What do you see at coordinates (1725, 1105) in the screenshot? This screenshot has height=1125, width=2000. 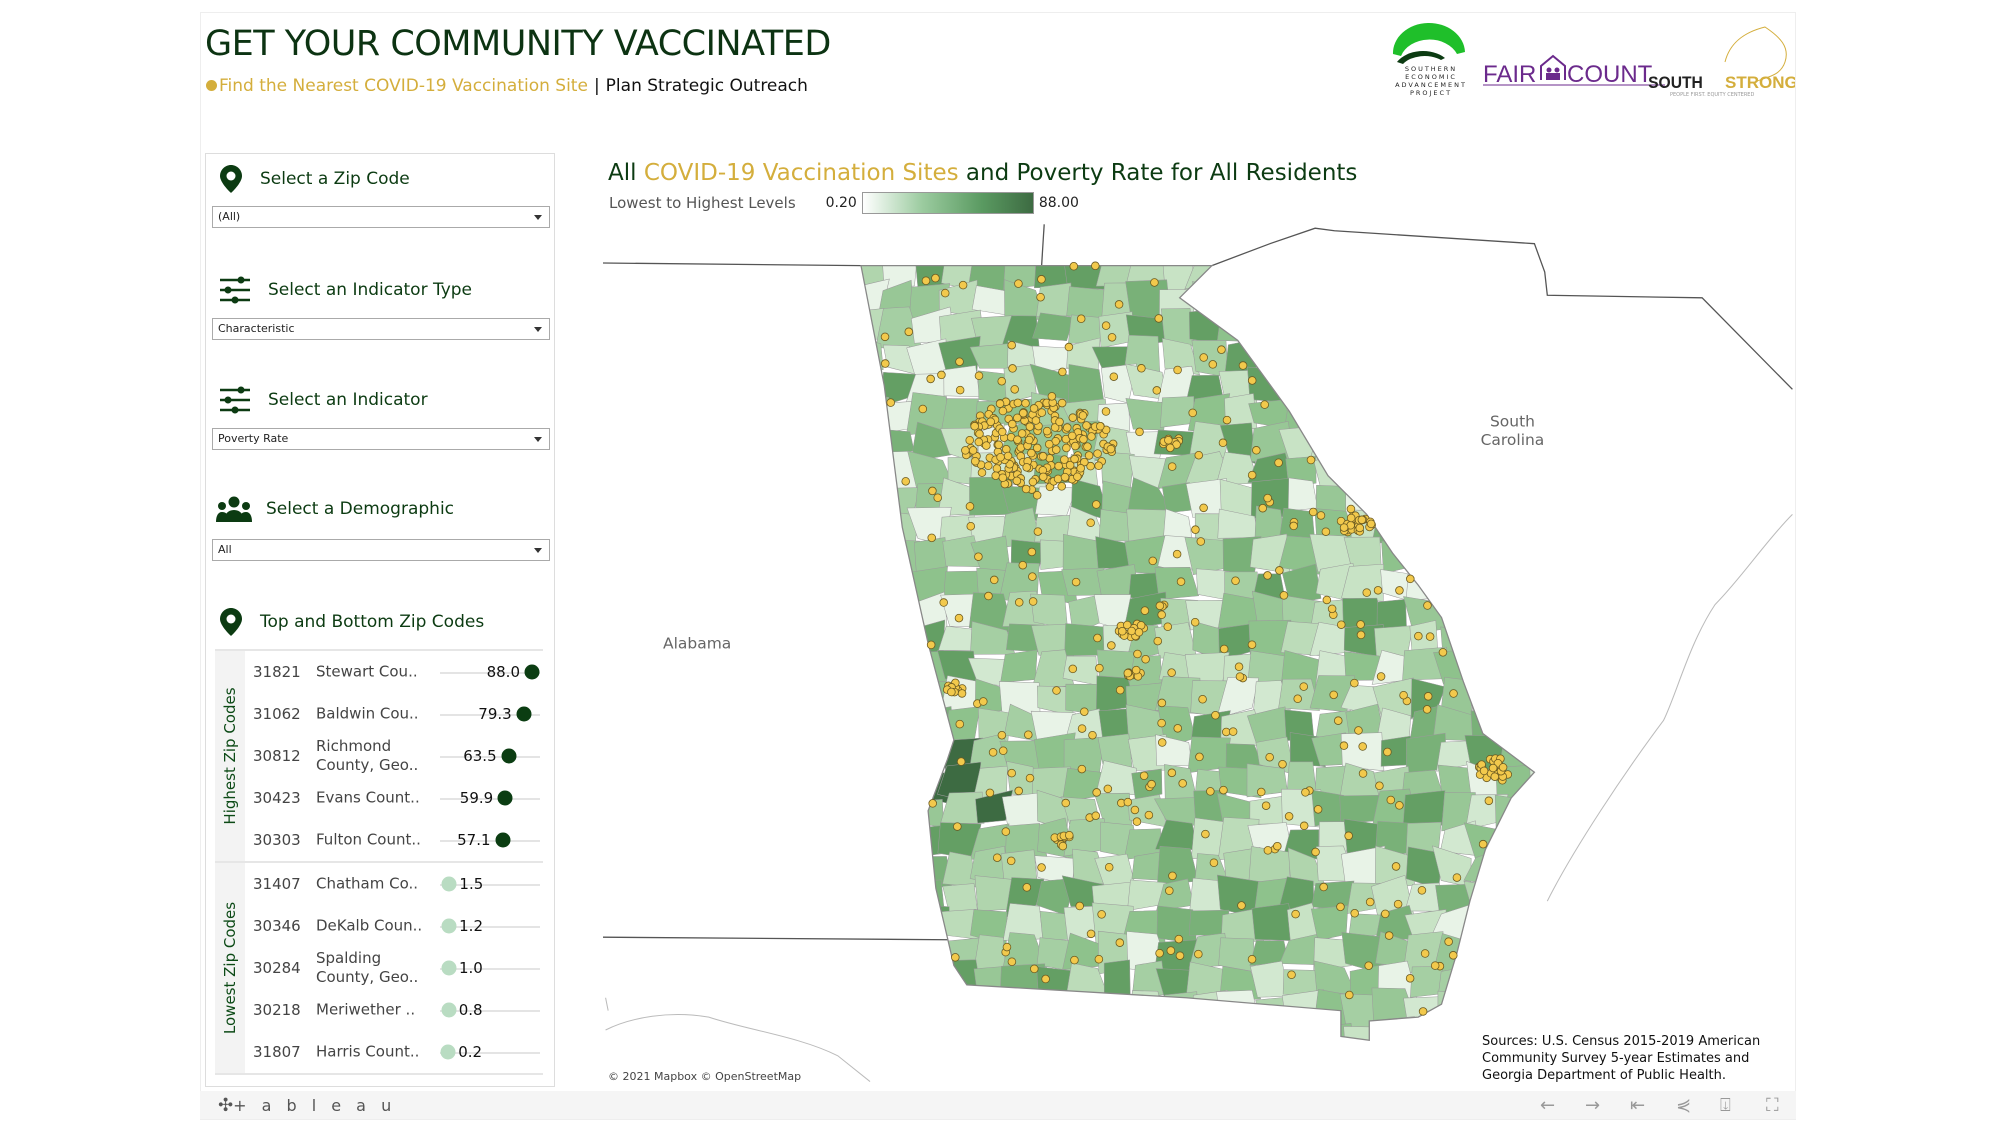 I see `download-icon: ⍗` at bounding box center [1725, 1105].